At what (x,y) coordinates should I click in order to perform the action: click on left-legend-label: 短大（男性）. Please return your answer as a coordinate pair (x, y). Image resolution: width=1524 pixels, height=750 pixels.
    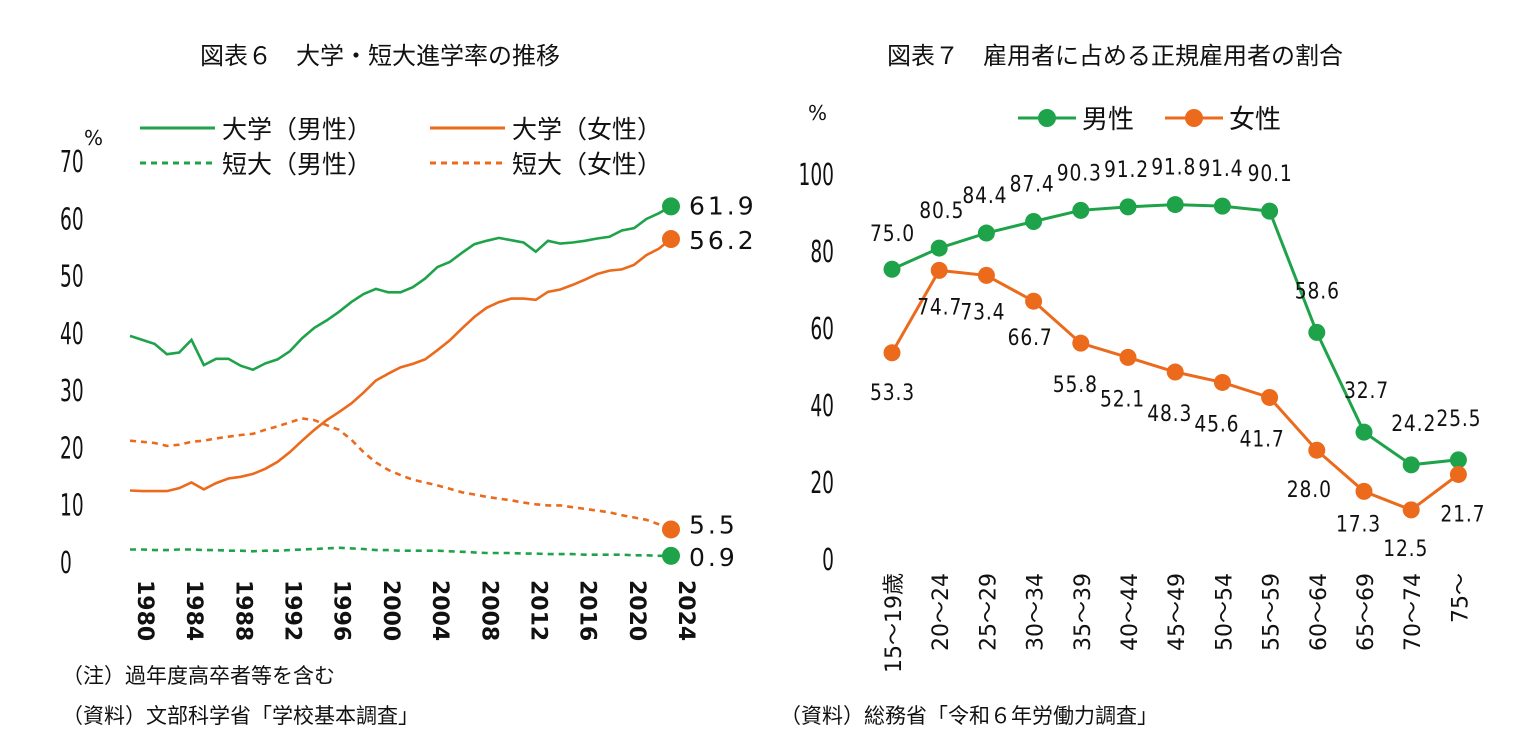
    Looking at the image, I should click on (297, 164).